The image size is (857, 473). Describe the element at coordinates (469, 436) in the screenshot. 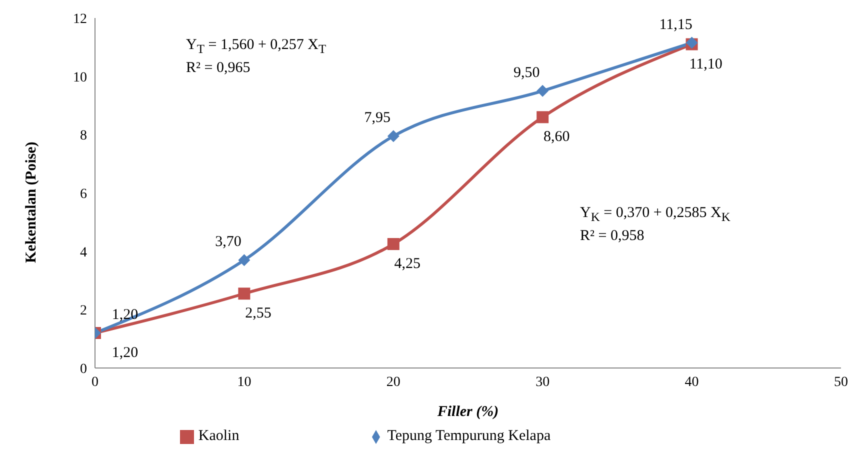

I see `legend-label: Tepung Tempurung Kelapa` at that location.